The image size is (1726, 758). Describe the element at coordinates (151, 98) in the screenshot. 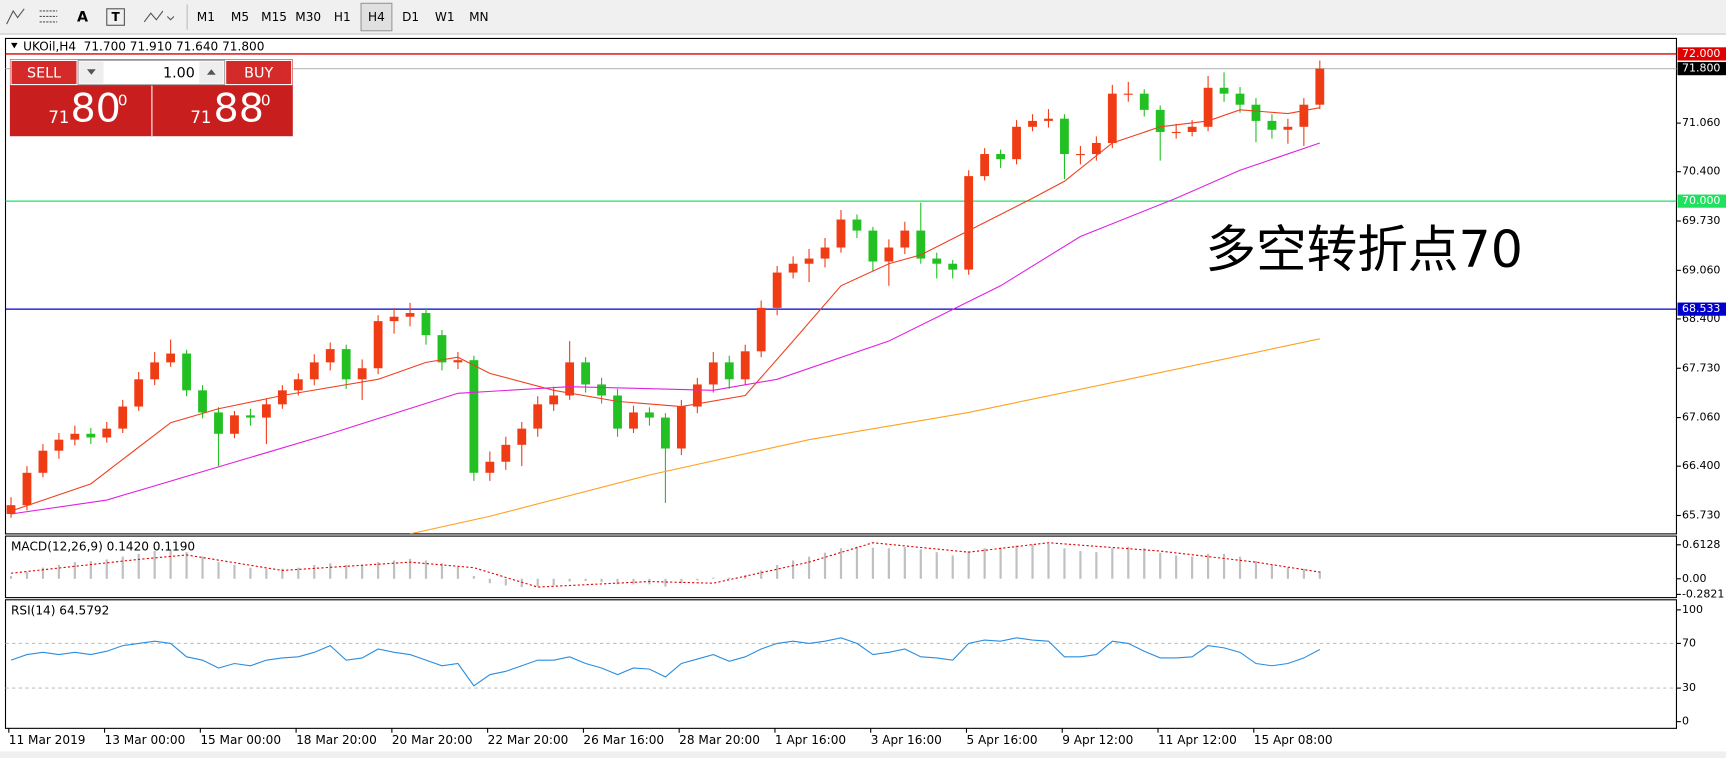

I see `trade-panel: SELL 1.00 BUY 71 80 0 71 88 0` at that location.